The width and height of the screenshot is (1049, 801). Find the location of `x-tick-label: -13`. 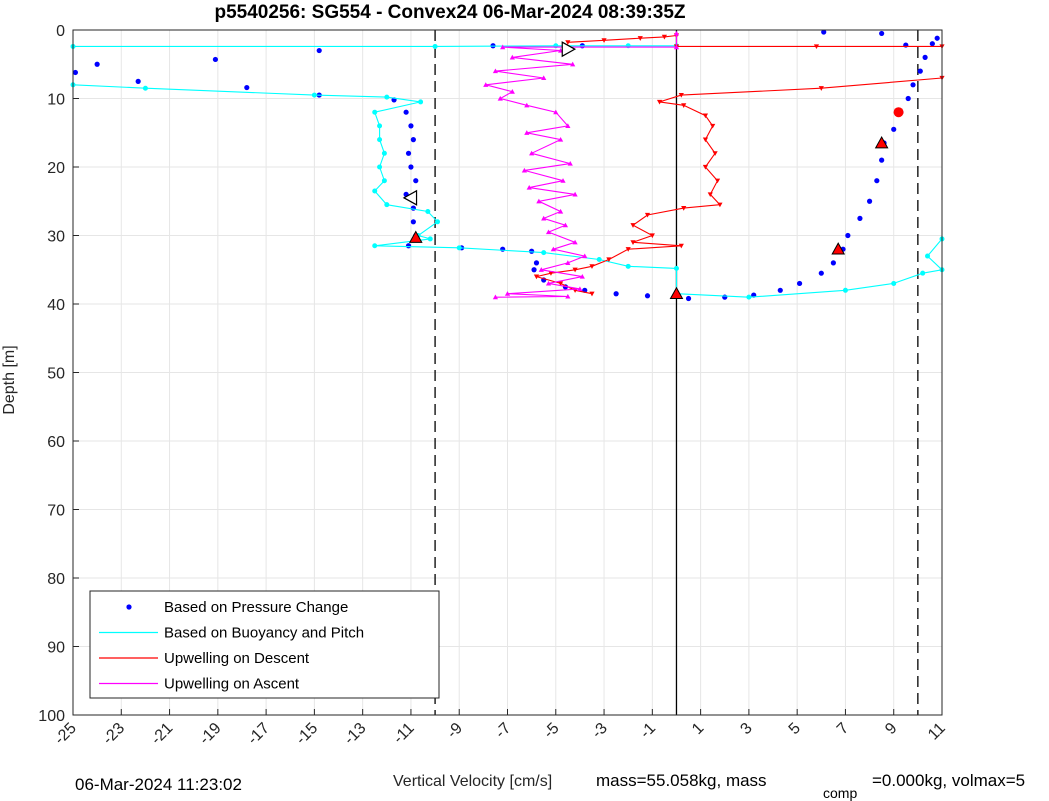

x-tick-label: -13 is located at coordinates (355, 734).